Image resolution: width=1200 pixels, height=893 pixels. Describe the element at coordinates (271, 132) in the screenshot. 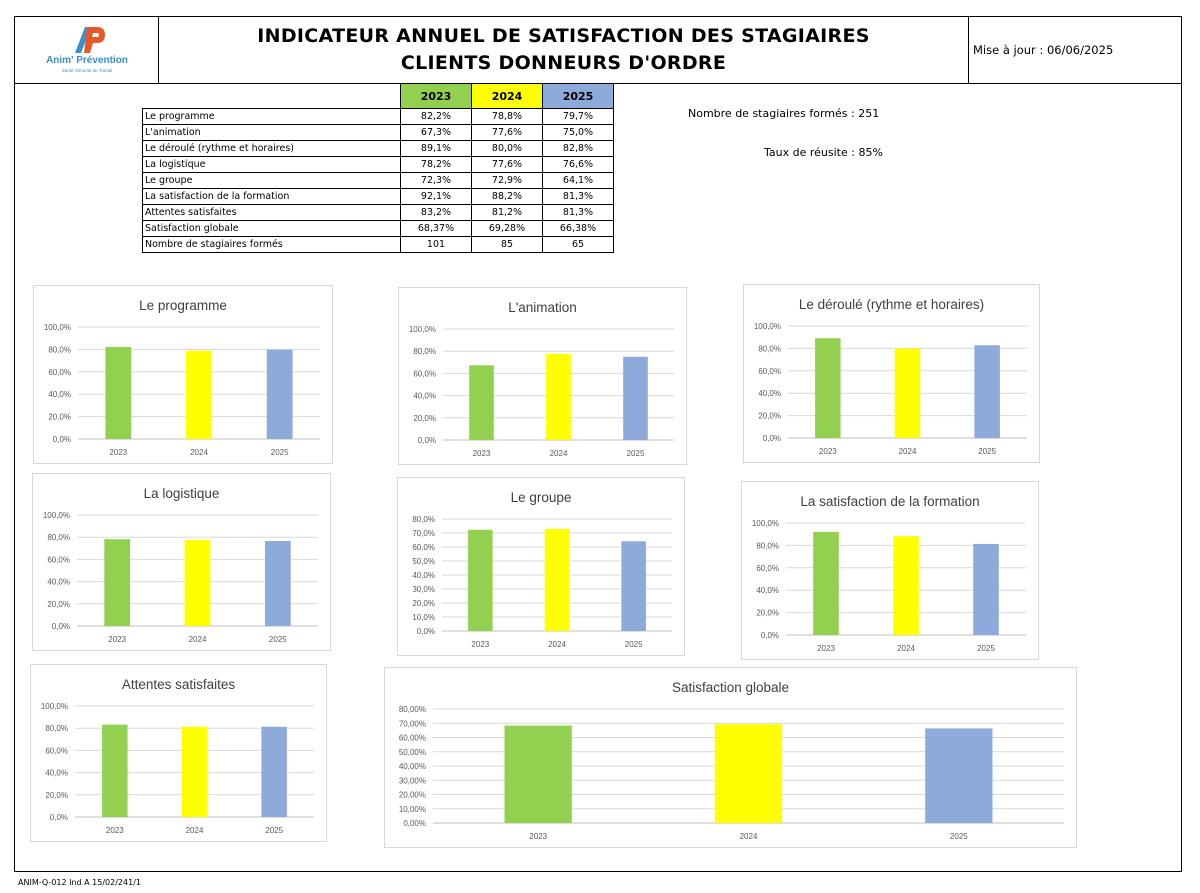

I see `row-label: L'animation` at that location.